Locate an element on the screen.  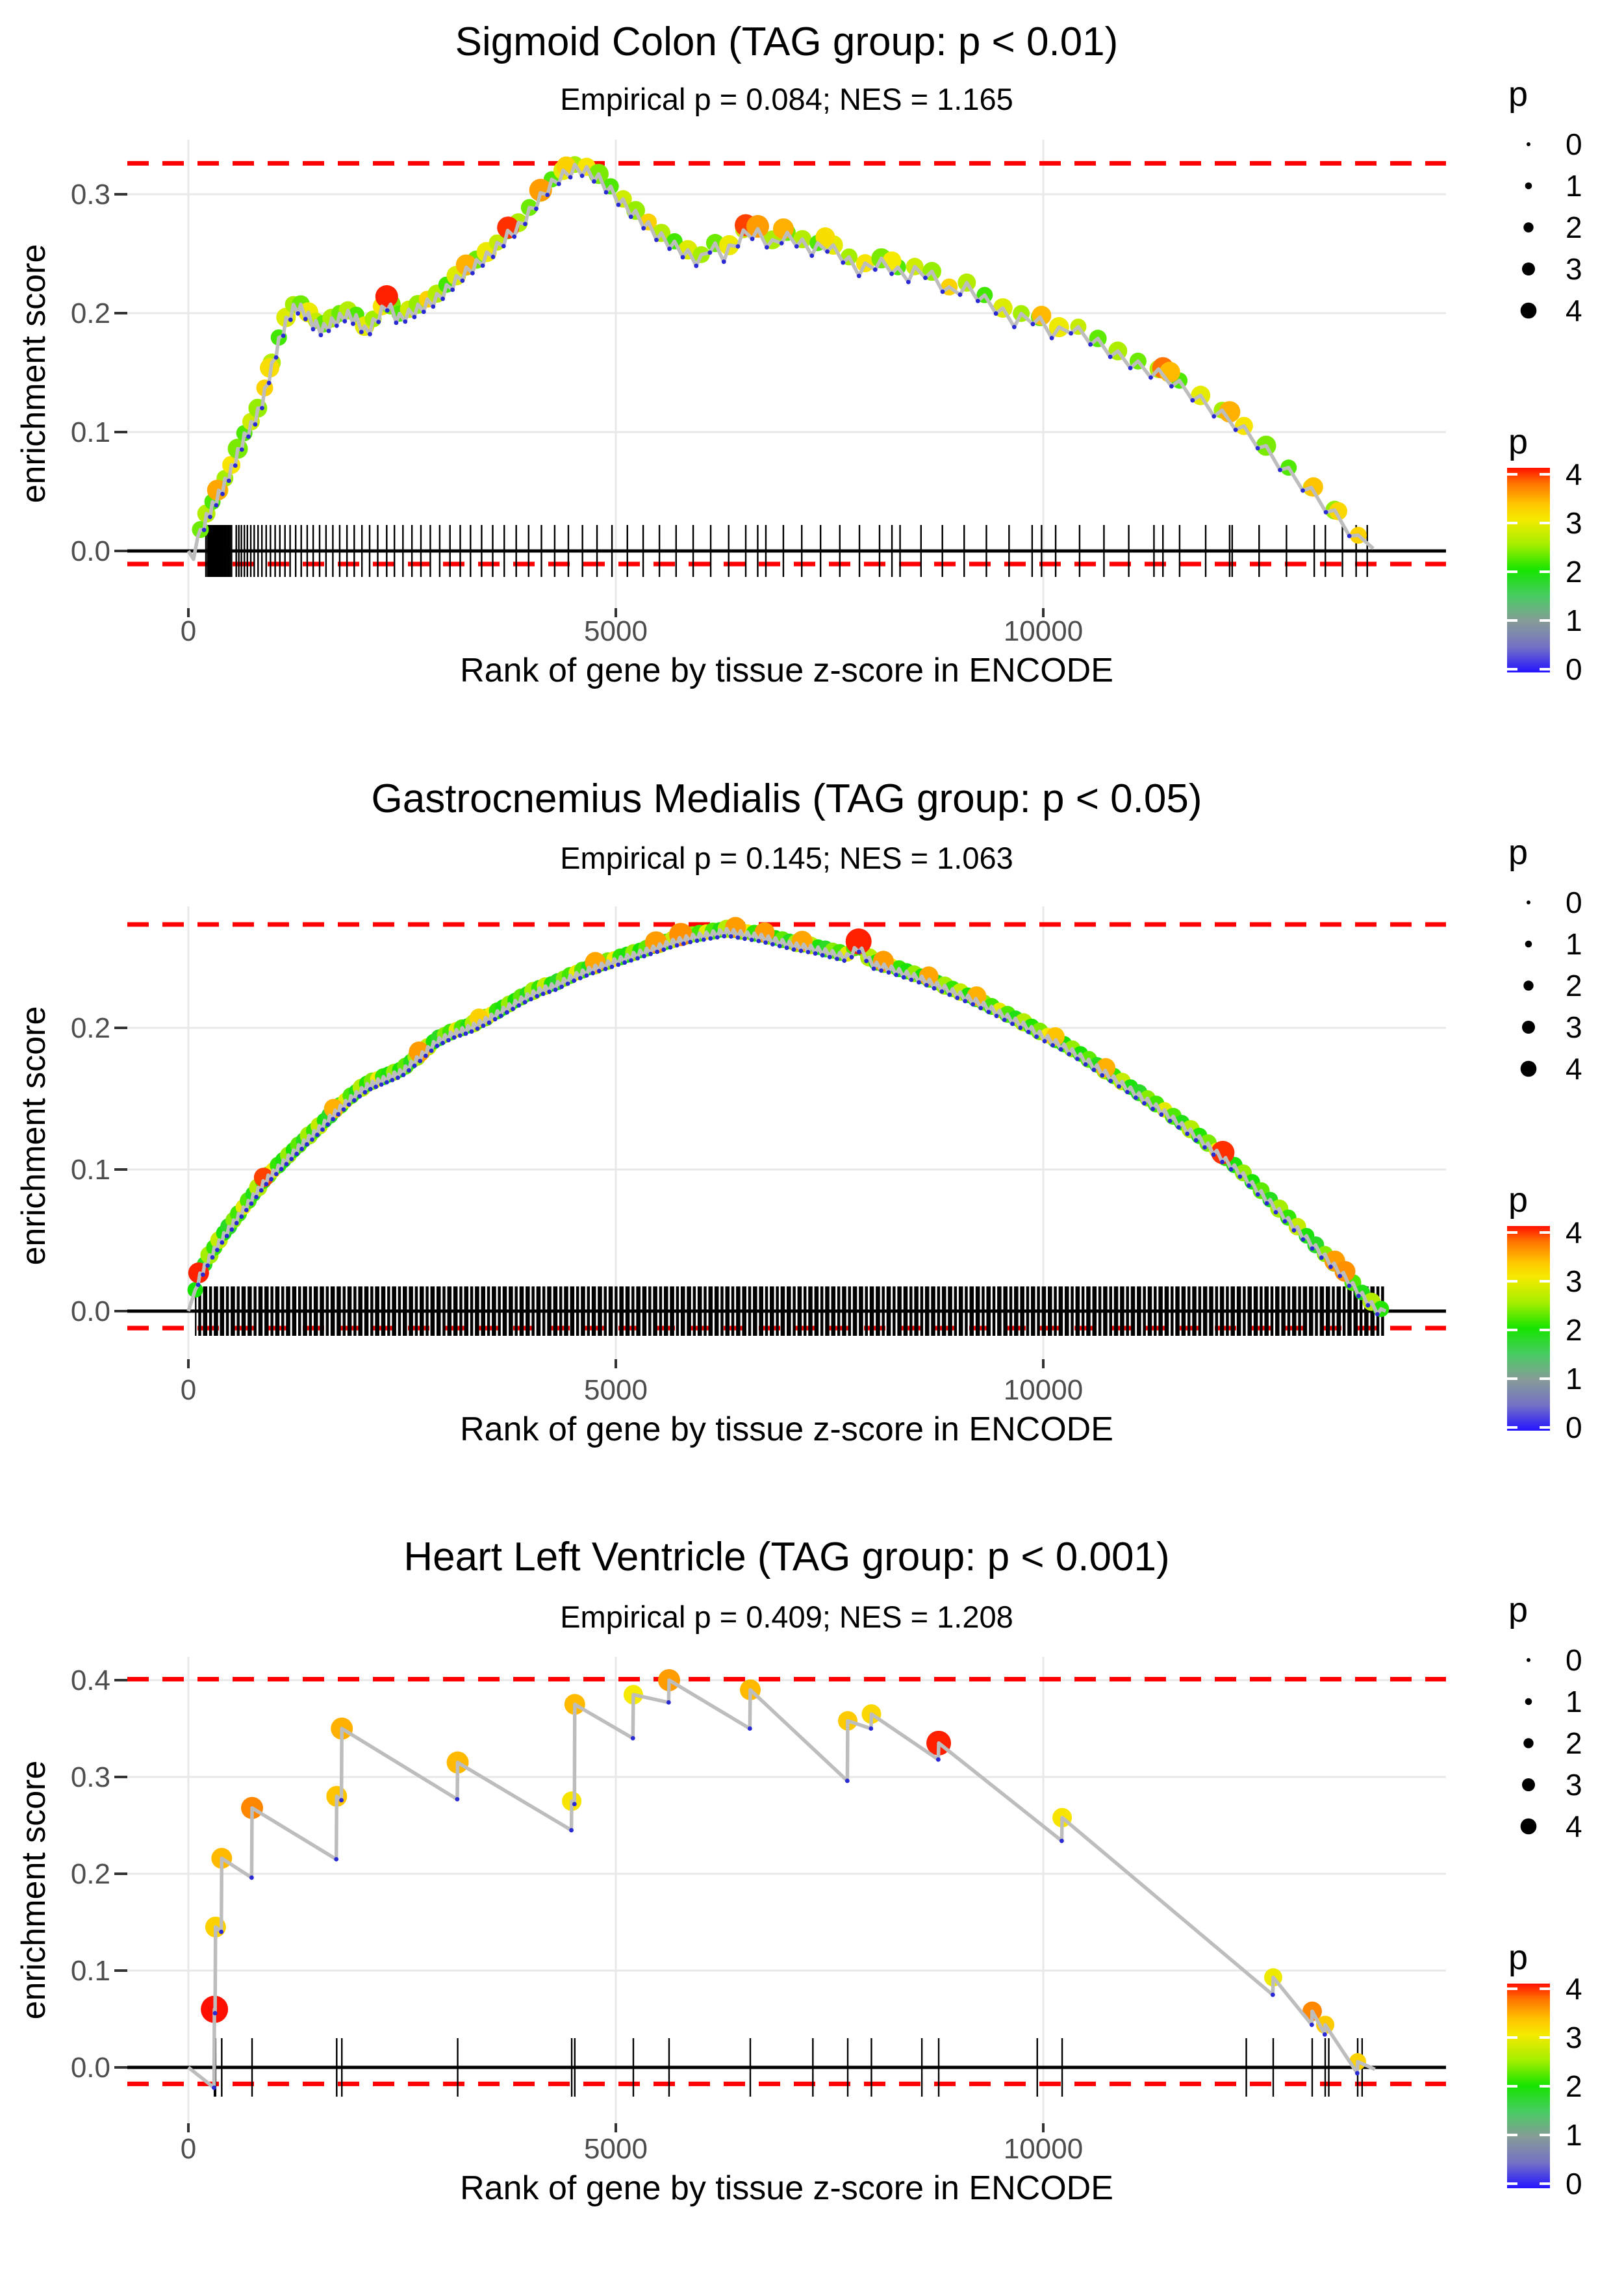
panel3-y-tick-label: 0.3 is located at coordinates (90, 1777).